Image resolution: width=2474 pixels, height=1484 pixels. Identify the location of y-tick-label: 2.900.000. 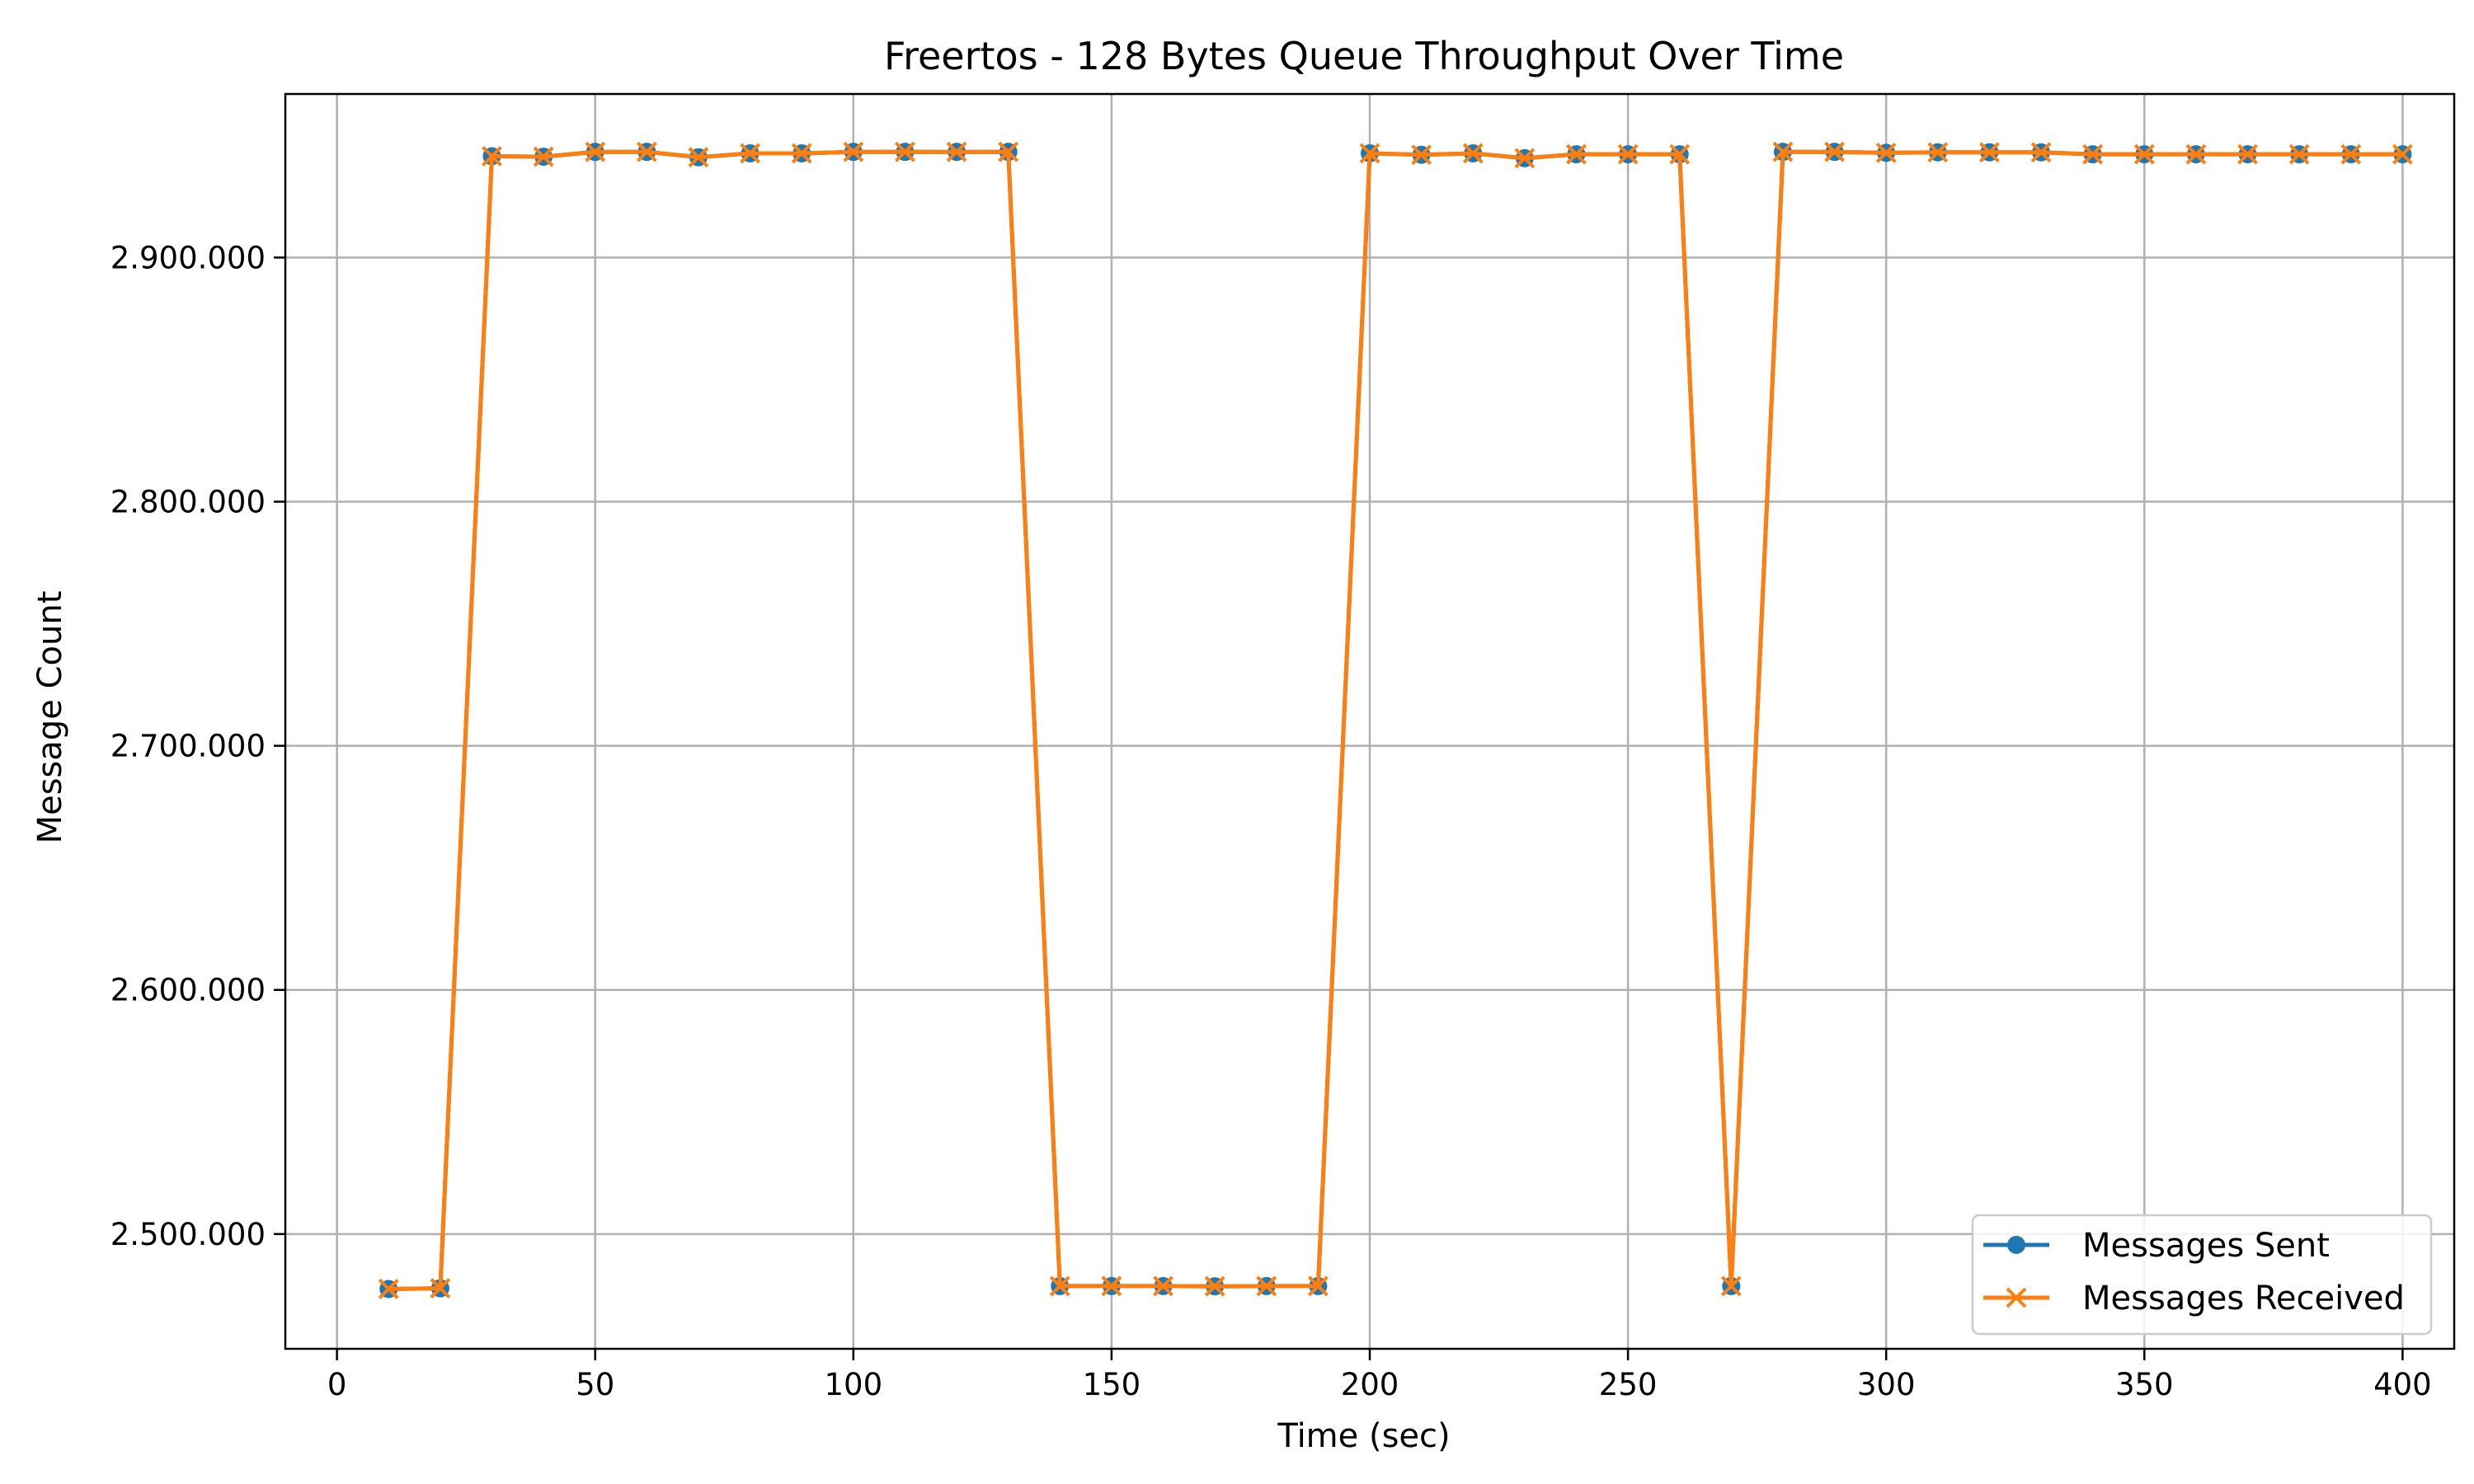
(188, 257).